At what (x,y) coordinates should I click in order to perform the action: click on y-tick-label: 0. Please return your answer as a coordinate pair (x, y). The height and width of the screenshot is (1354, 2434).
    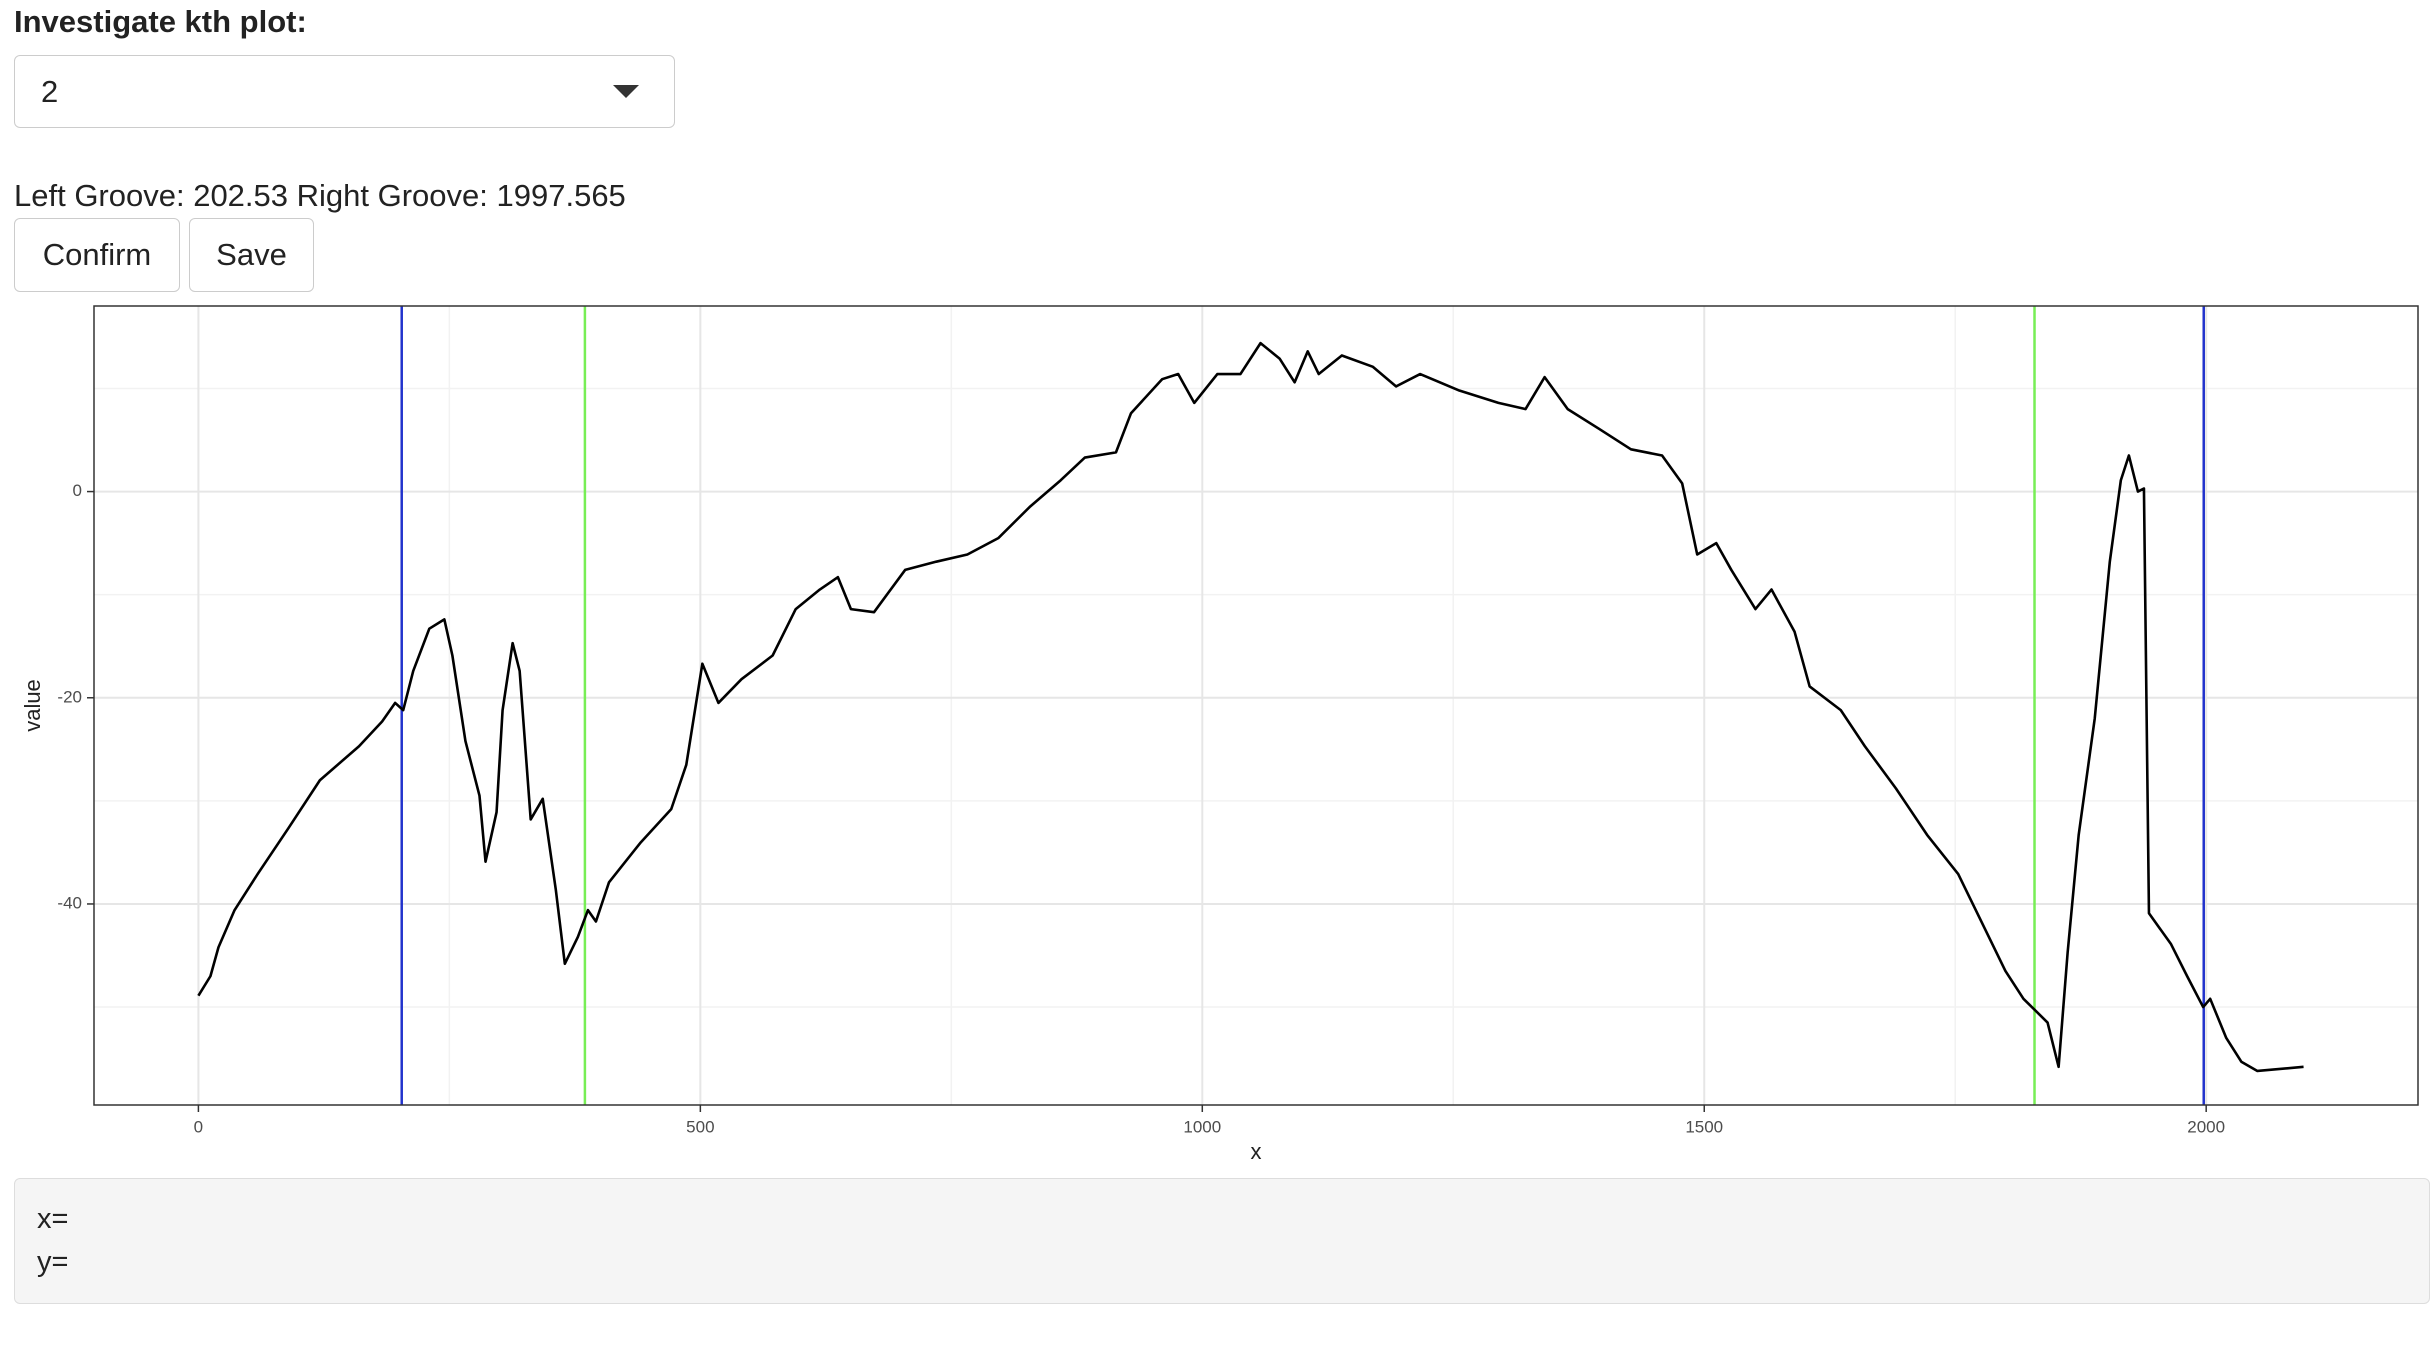
    Looking at the image, I should click on (77, 490).